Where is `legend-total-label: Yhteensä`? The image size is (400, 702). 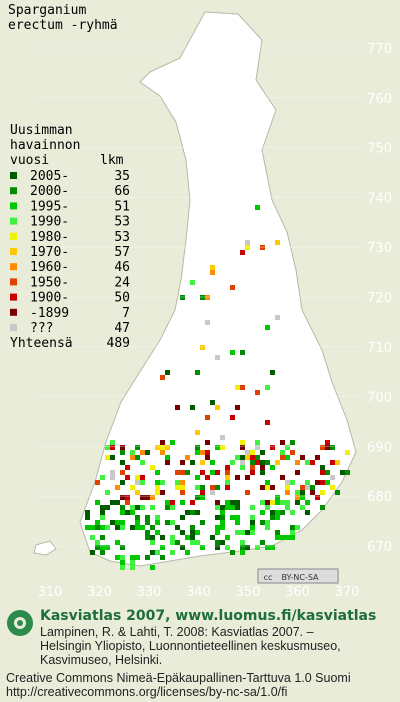 legend-total-label: Yhteensä is located at coordinates (41, 343).